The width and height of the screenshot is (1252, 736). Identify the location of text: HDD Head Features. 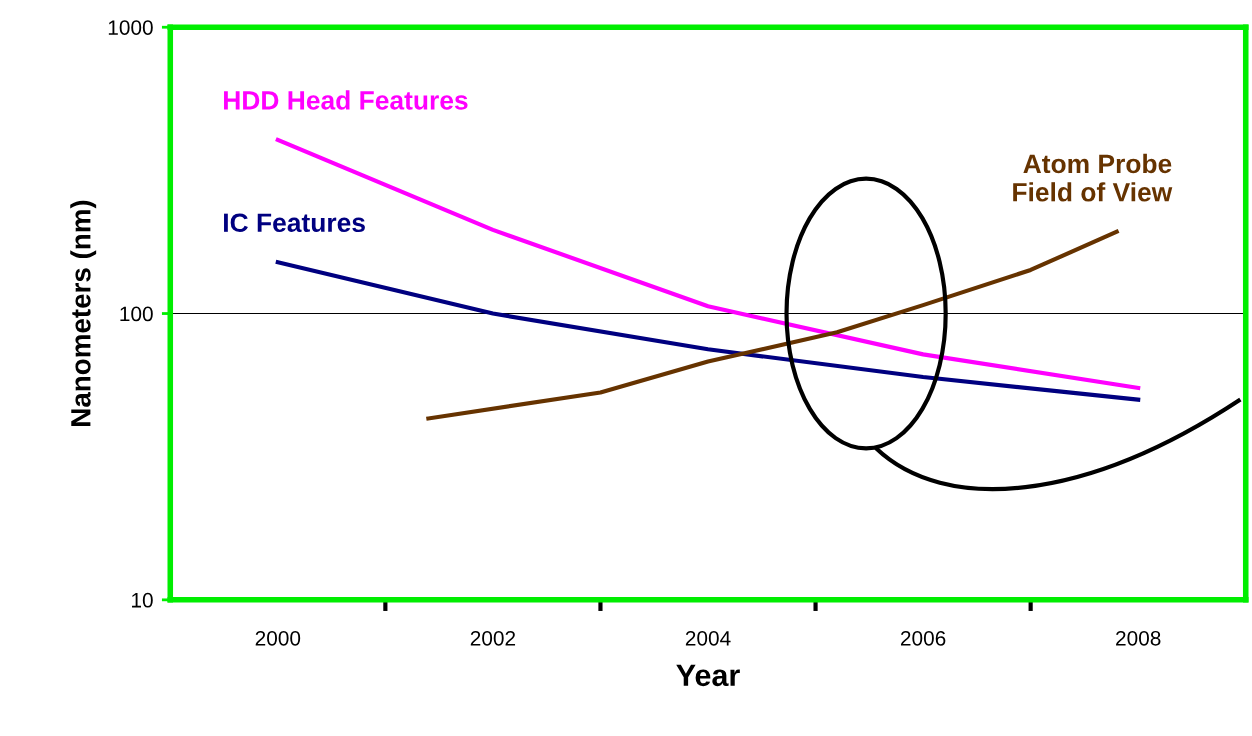
(346, 100).